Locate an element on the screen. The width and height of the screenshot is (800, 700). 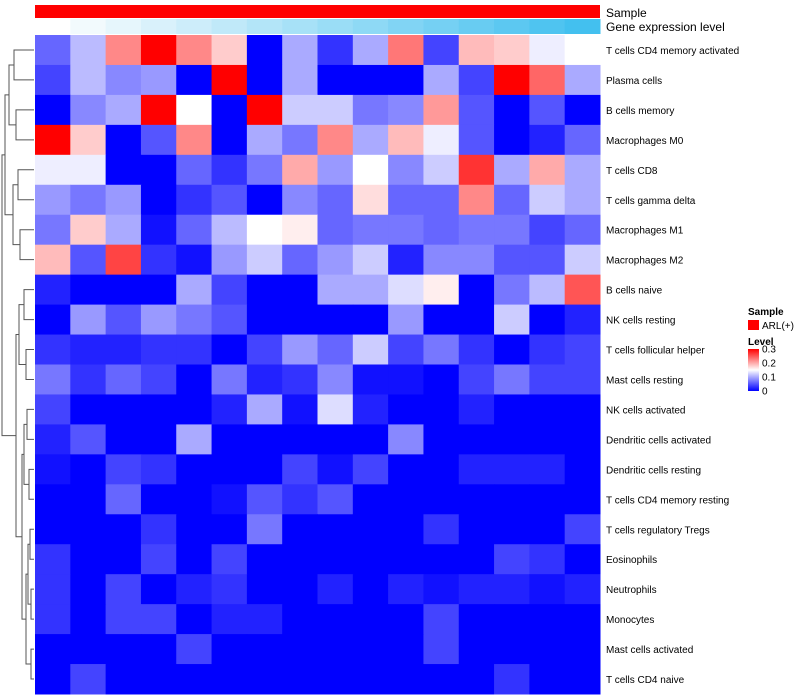
legend-color-bar is located at coordinates (753, 370).